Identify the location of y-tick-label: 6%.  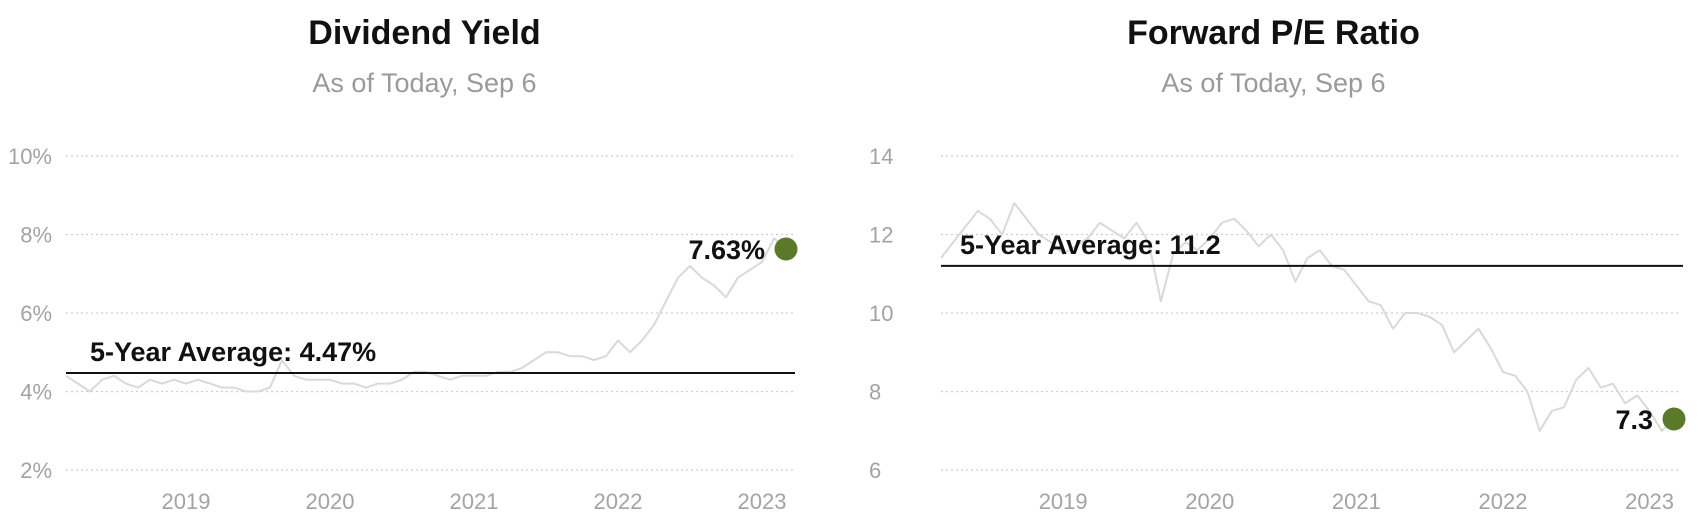
(36, 313).